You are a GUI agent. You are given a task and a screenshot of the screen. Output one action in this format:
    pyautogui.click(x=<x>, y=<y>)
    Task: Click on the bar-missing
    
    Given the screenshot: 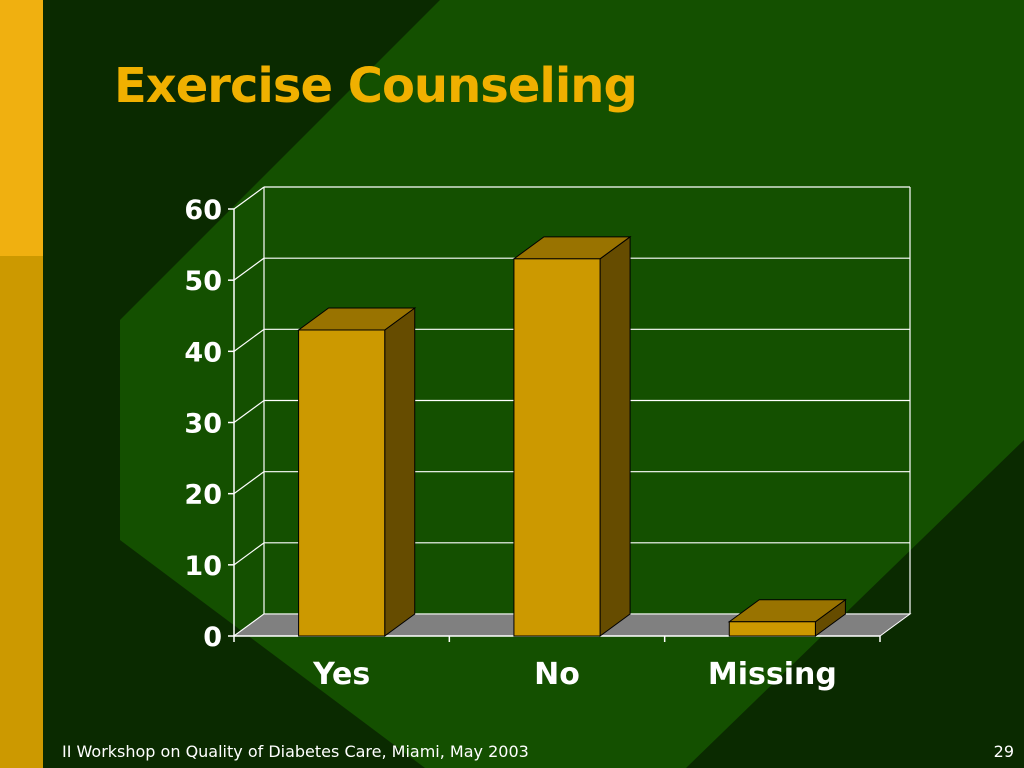 What is the action you would take?
    pyautogui.click(x=772, y=629)
    